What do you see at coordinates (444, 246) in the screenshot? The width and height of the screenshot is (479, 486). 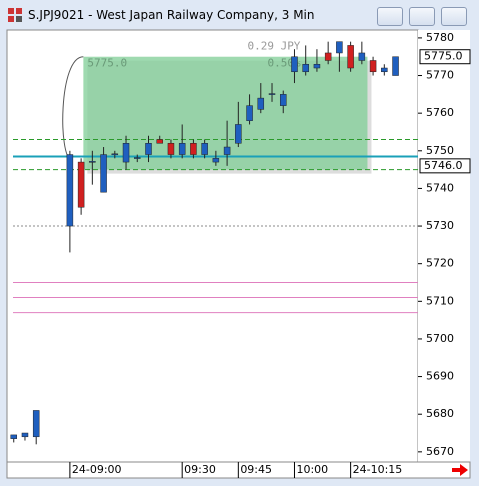 I see `price-axis` at bounding box center [444, 246].